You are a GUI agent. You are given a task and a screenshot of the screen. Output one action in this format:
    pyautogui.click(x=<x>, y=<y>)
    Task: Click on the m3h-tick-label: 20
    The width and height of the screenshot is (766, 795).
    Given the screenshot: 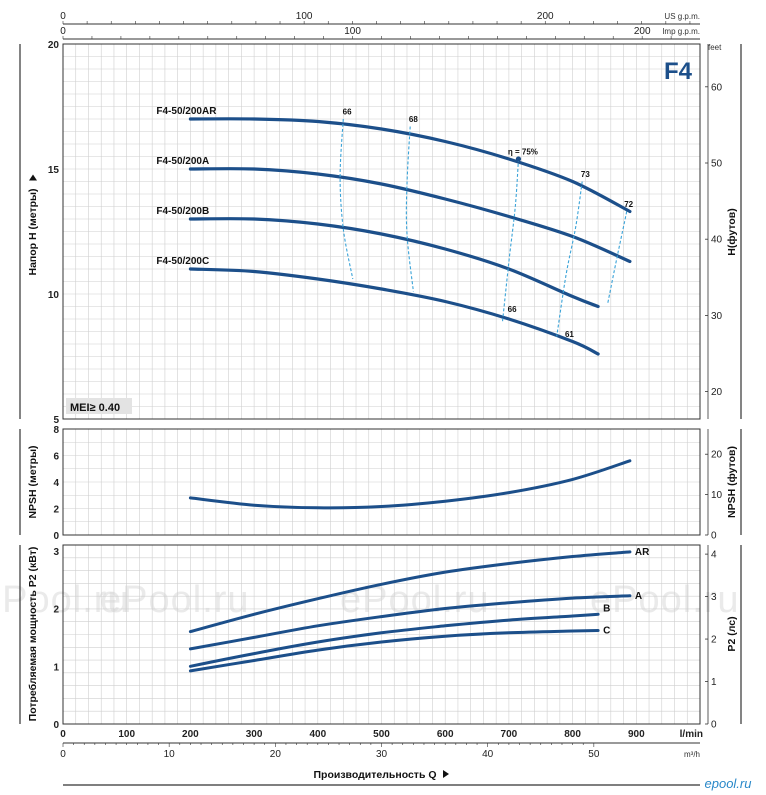 What is the action you would take?
    pyautogui.click(x=276, y=754)
    